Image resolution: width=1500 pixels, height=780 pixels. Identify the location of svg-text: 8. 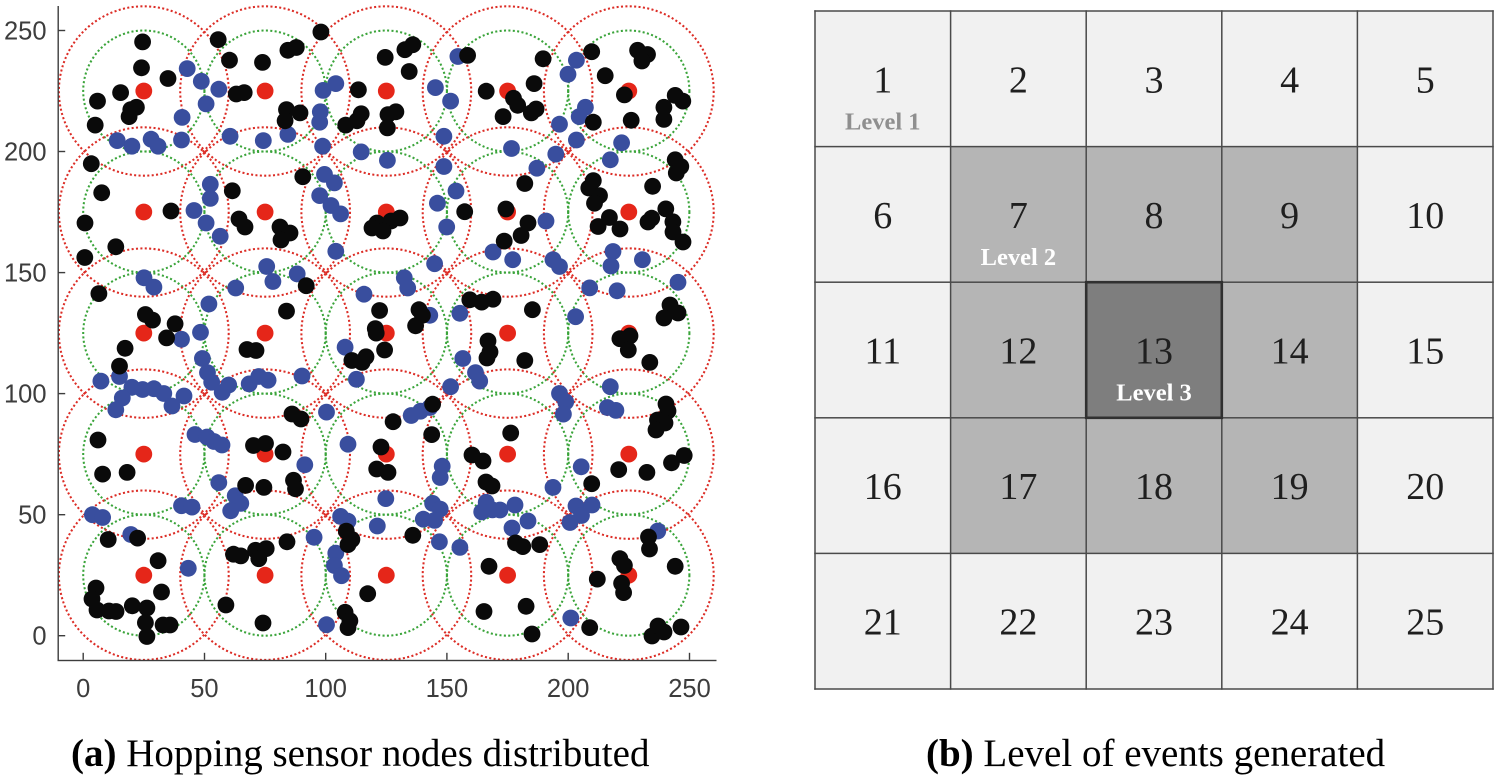
(1154, 216).